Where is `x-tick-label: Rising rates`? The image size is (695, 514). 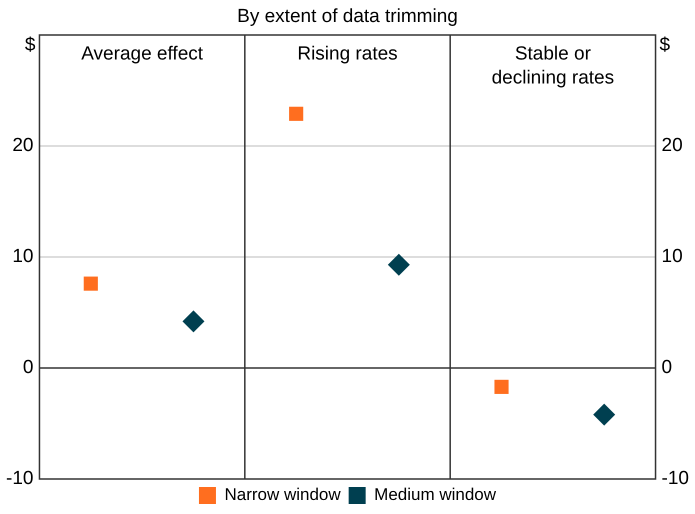
x-tick-label: Rising rates is located at coordinates (347, 54).